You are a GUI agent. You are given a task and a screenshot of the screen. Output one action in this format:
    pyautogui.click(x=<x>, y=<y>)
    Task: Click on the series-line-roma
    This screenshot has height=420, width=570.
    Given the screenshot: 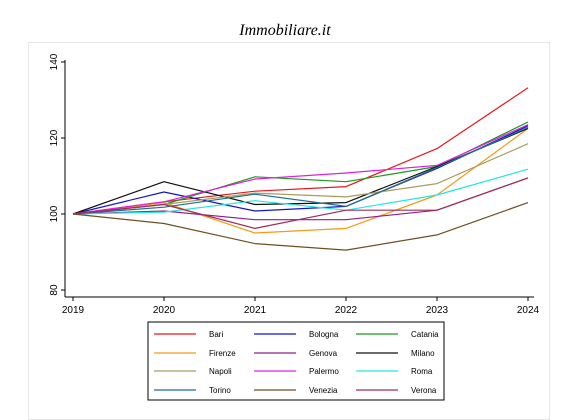 What is the action you would take?
    pyautogui.click(x=300, y=191)
    